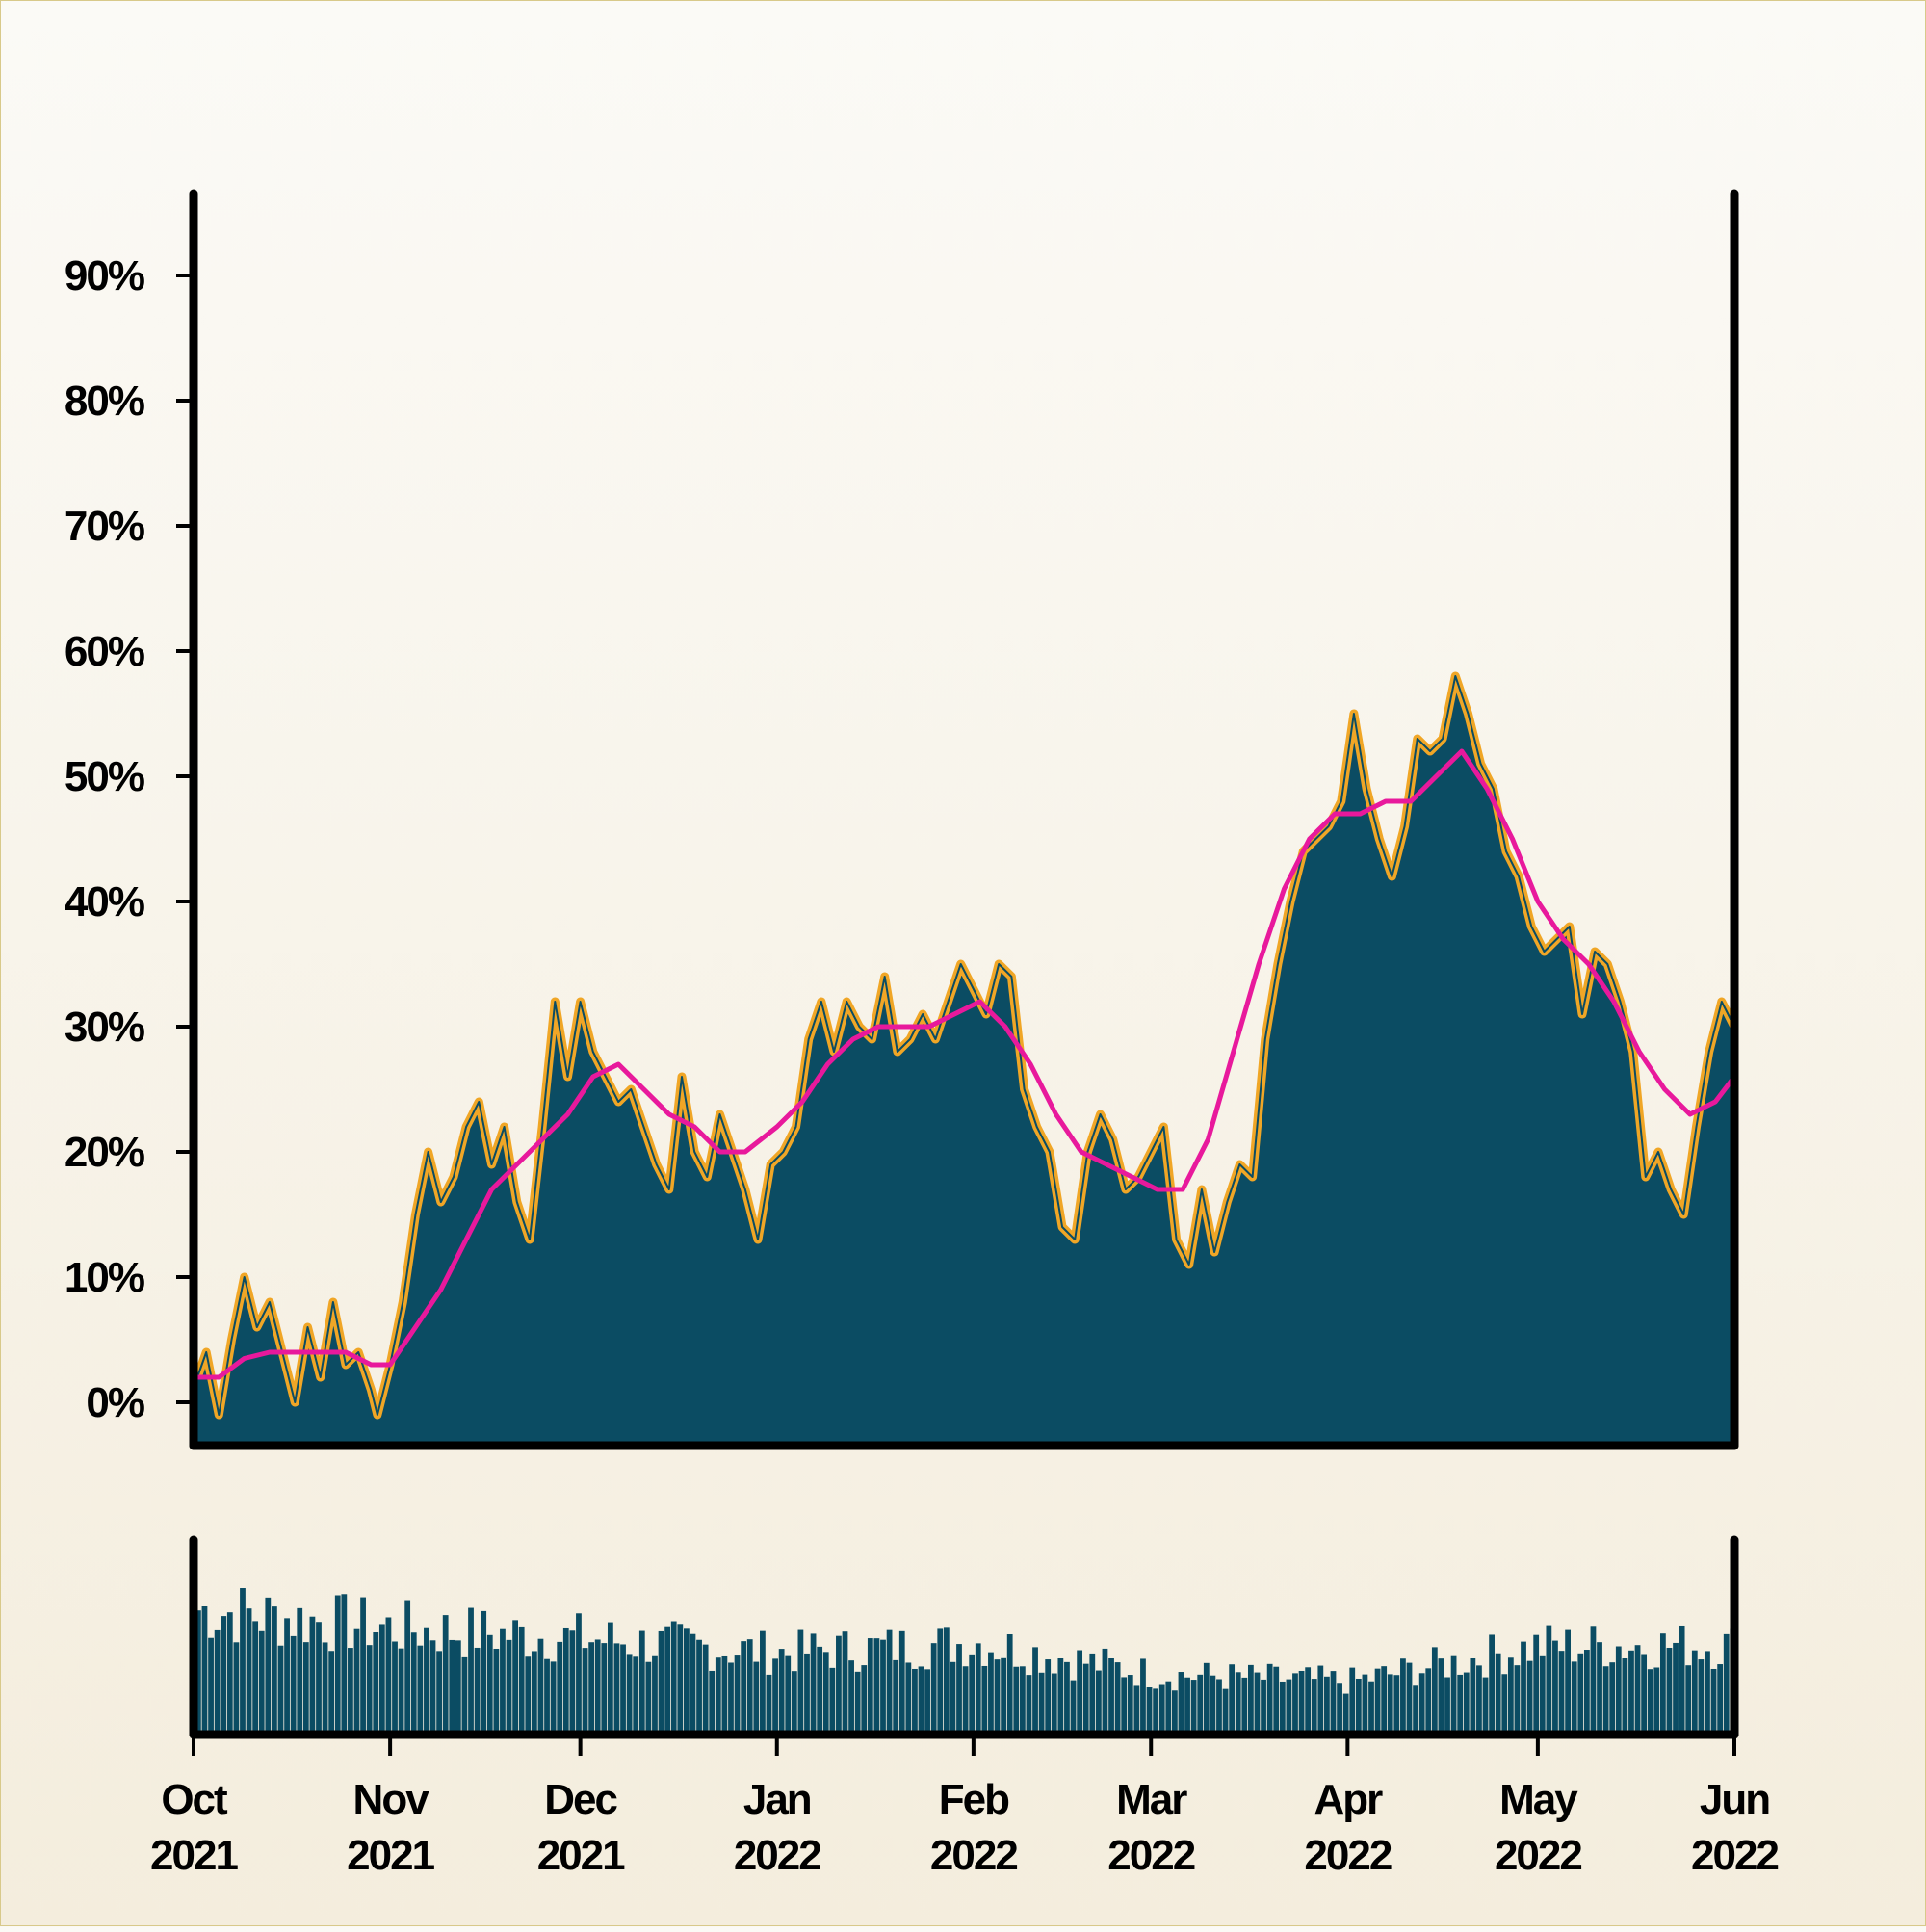  Describe the element at coordinates (1734, 1855) in the screenshot. I see `x-tick-year-label: 2022` at that location.